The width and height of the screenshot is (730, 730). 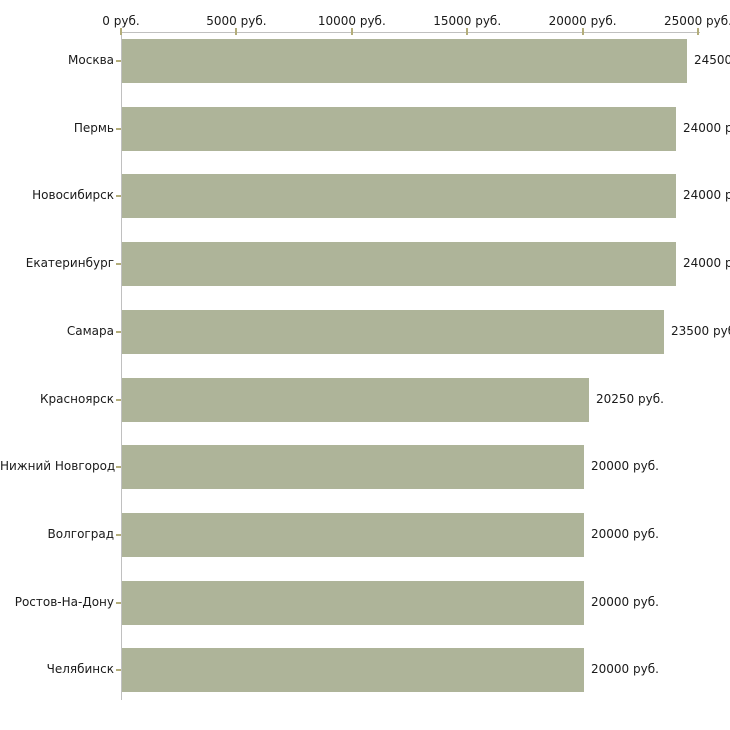 What do you see at coordinates (80, 669) in the screenshot?
I see `category-label: Челябинск` at bounding box center [80, 669].